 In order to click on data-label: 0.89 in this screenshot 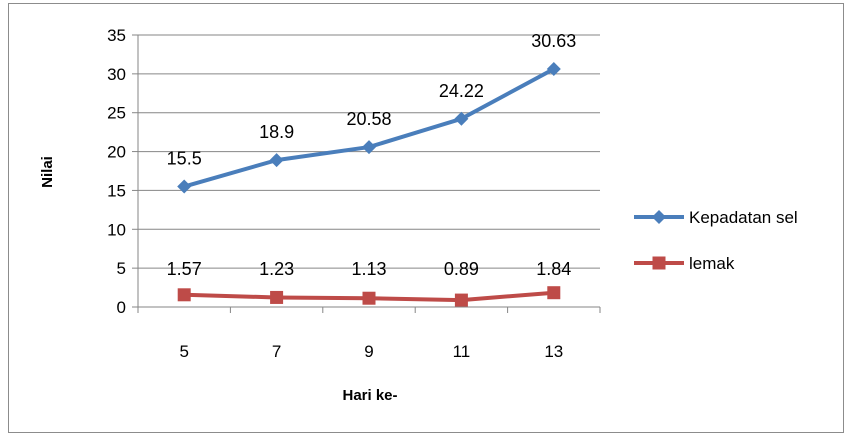, I will do `click(461, 269)`.